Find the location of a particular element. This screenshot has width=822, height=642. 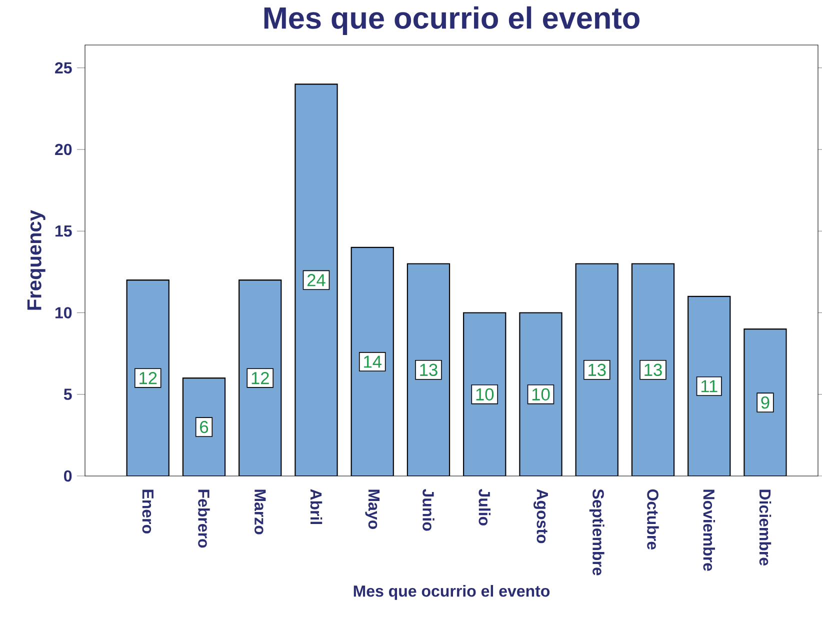

data-label: 6 is located at coordinates (204, 427).